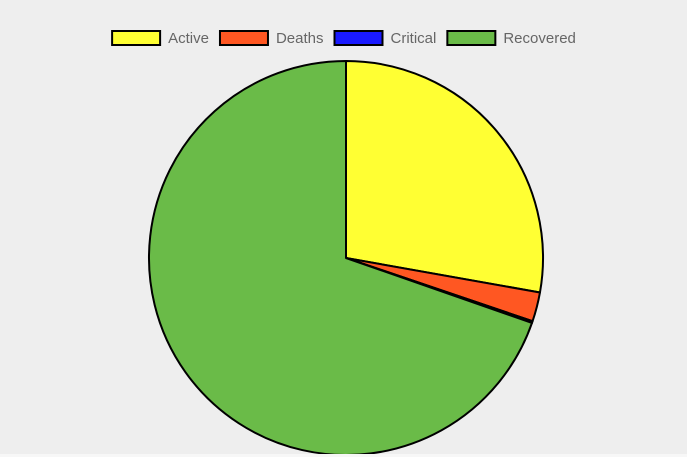  Describe the element at coordinates (343, 455) in the screenshot. I see `bottom-divider` at that location.